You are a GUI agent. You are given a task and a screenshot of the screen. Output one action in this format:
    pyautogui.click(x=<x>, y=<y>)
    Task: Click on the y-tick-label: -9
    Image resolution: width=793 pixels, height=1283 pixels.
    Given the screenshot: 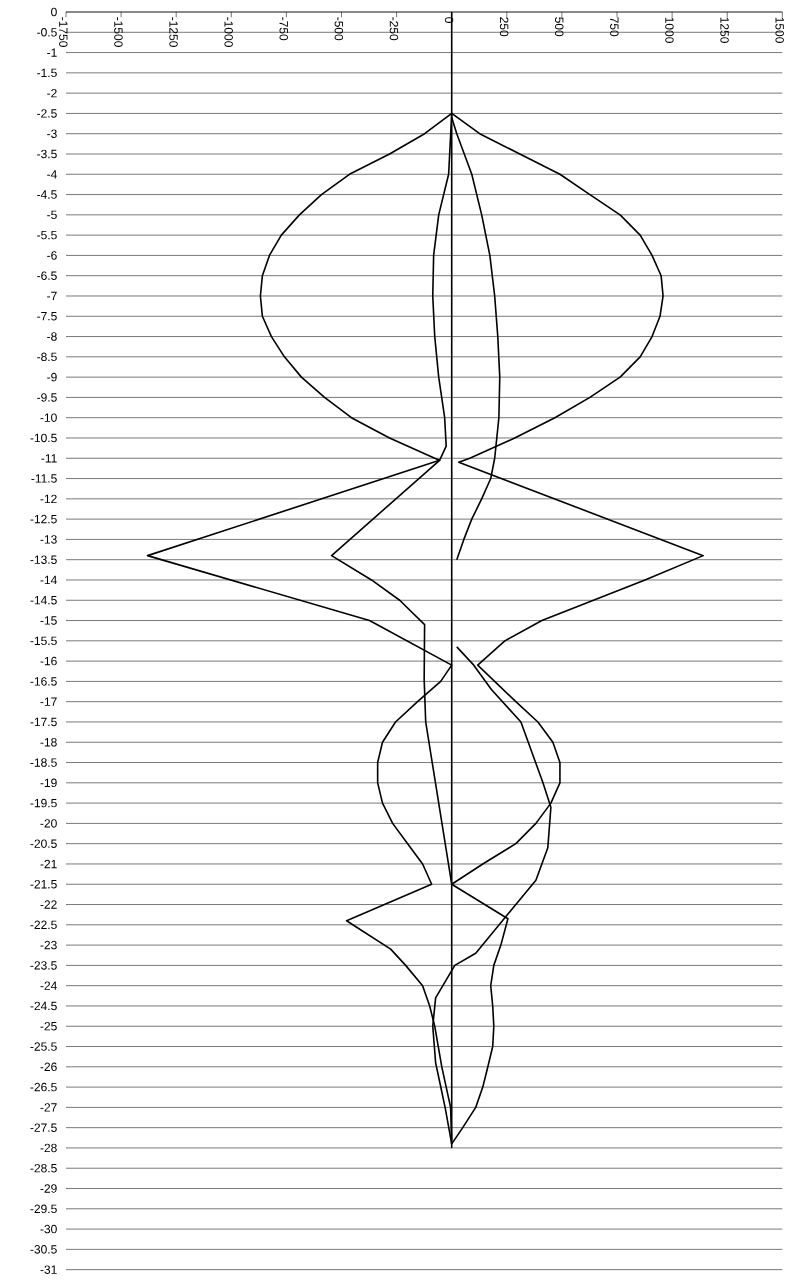 What is the action you would take?
    pyautogui.click(x=52, y=377)
    